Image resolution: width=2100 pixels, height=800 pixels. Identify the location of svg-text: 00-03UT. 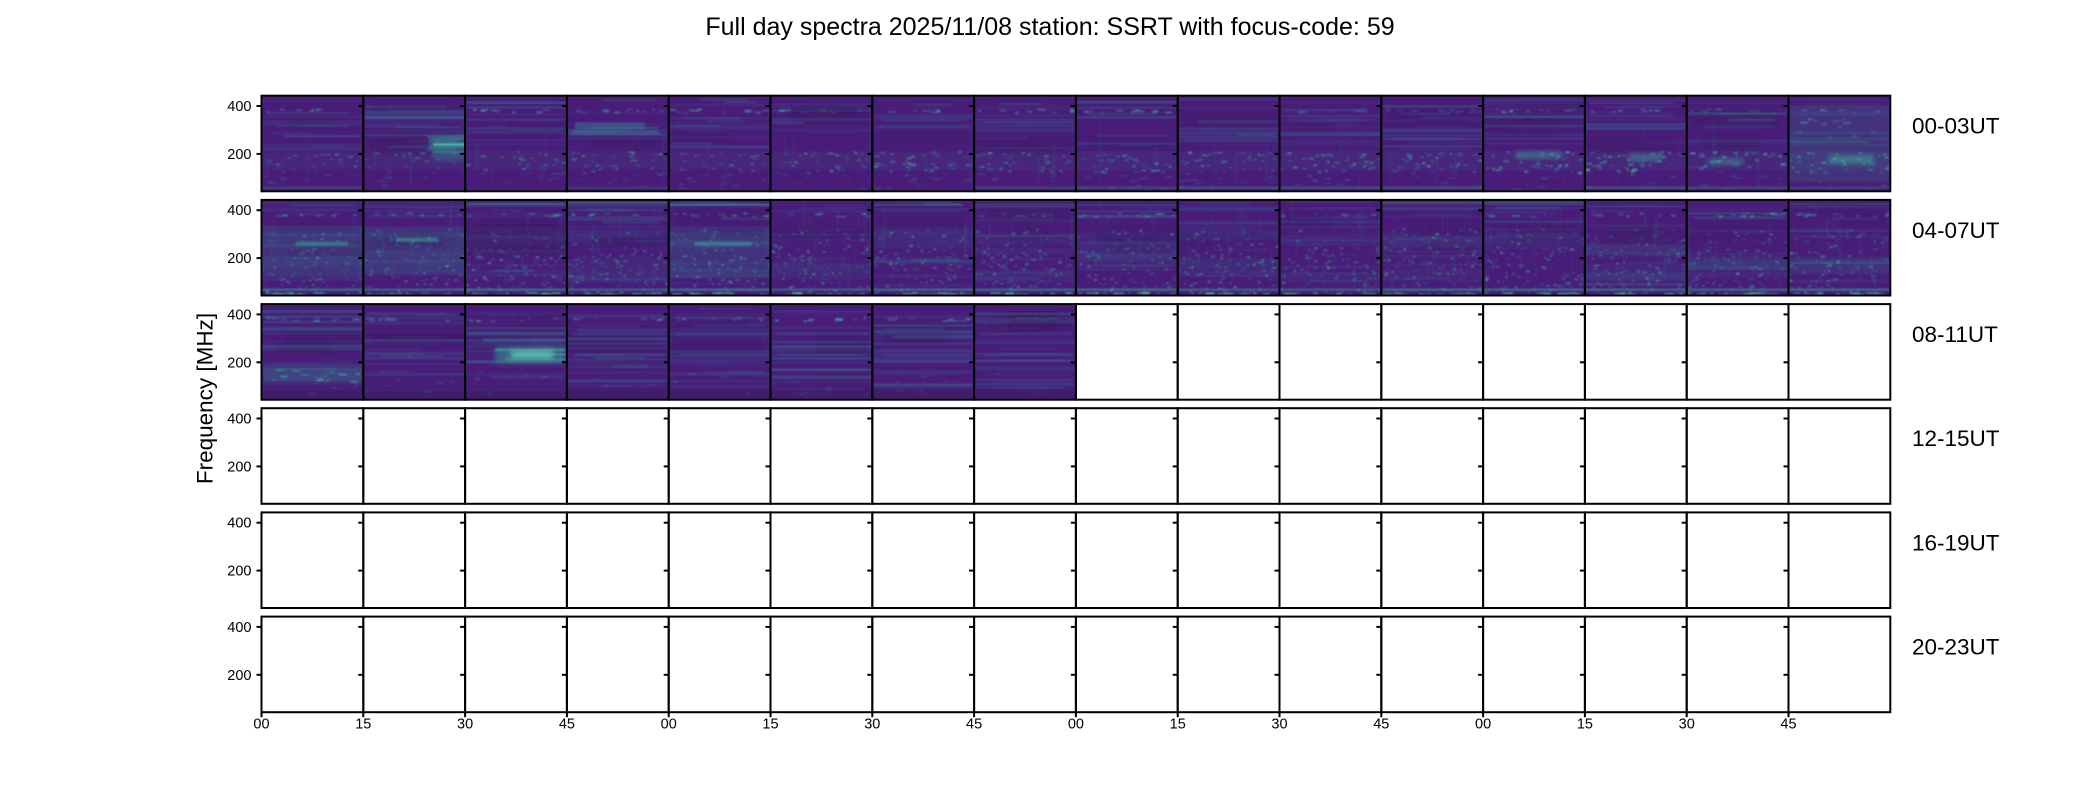
(1956, 126).